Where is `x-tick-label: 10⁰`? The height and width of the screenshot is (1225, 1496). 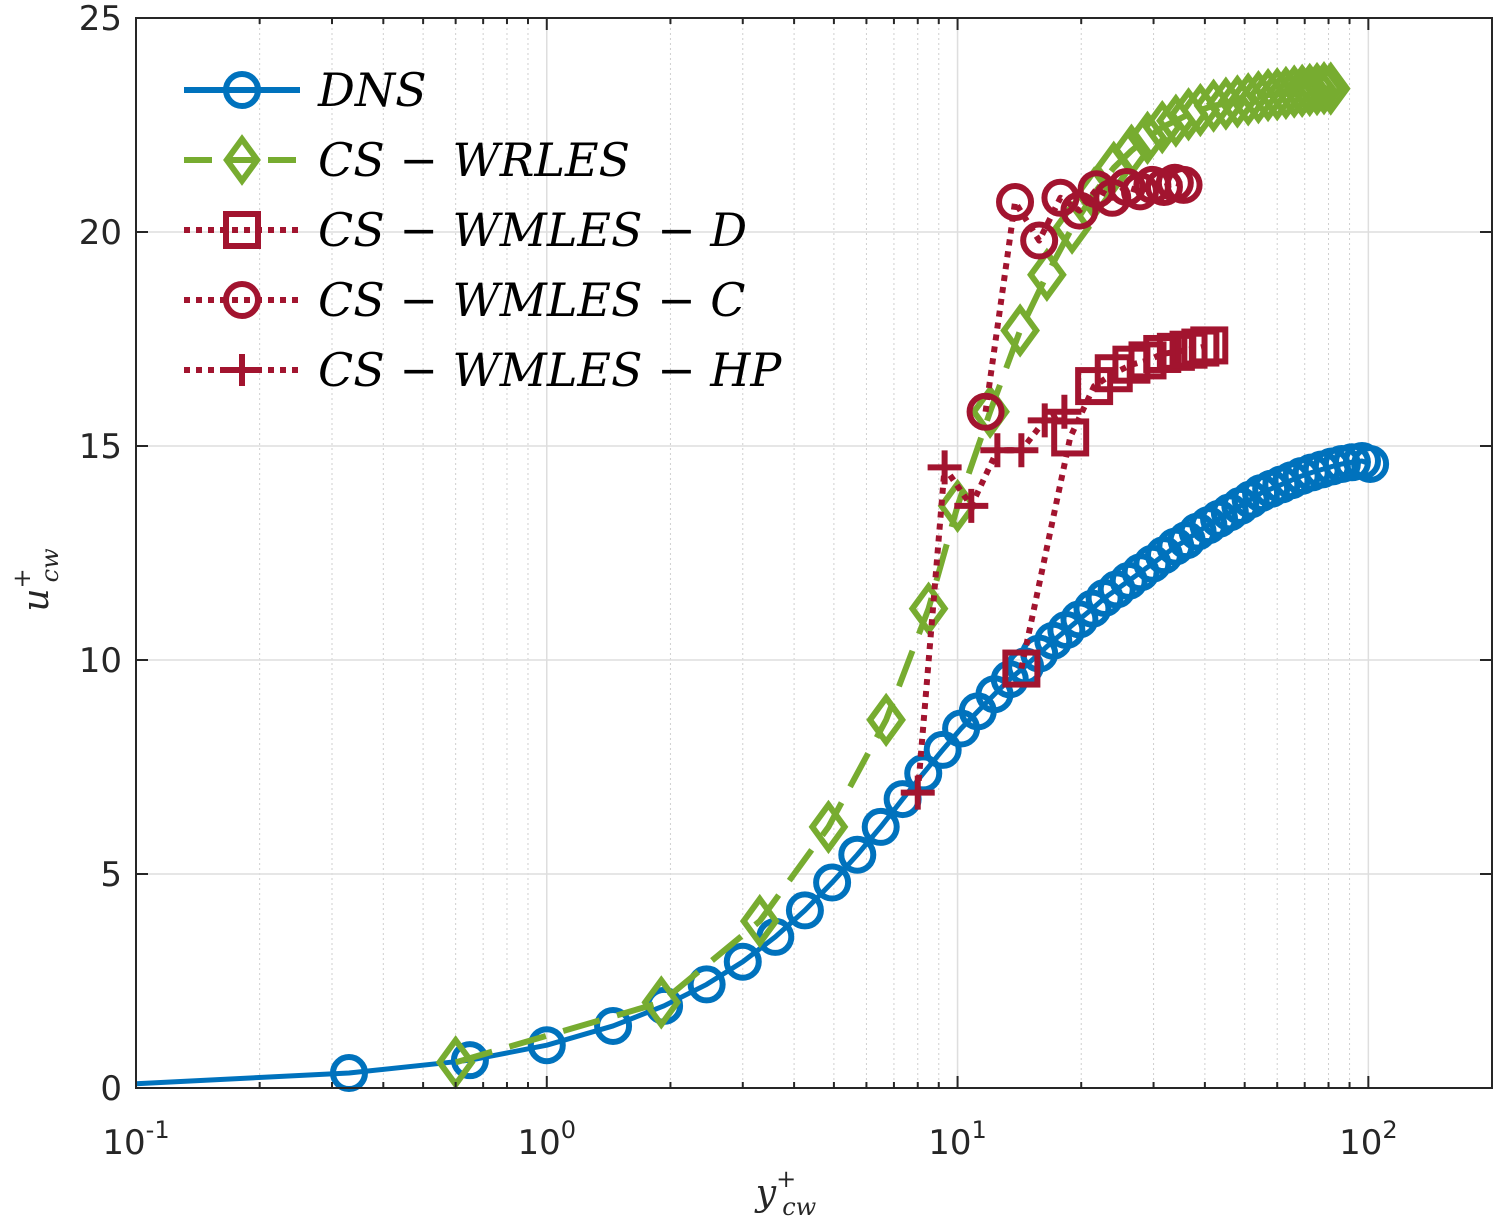
x-tick-label: 10⁰ is located at coordinates (547, 1139).